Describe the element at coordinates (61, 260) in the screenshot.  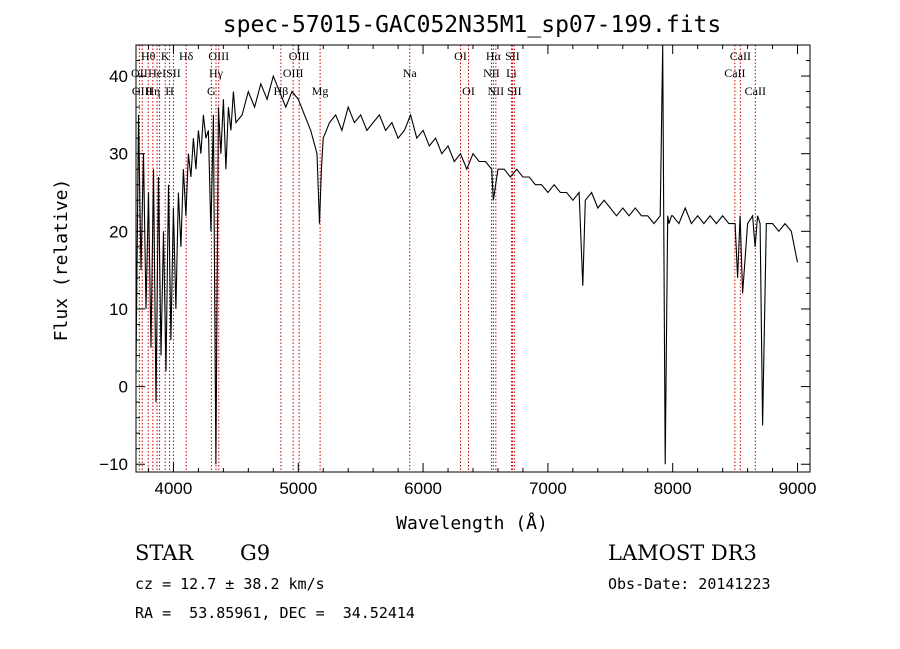
I see `y-axis-label: Flux (relative)` at that location.